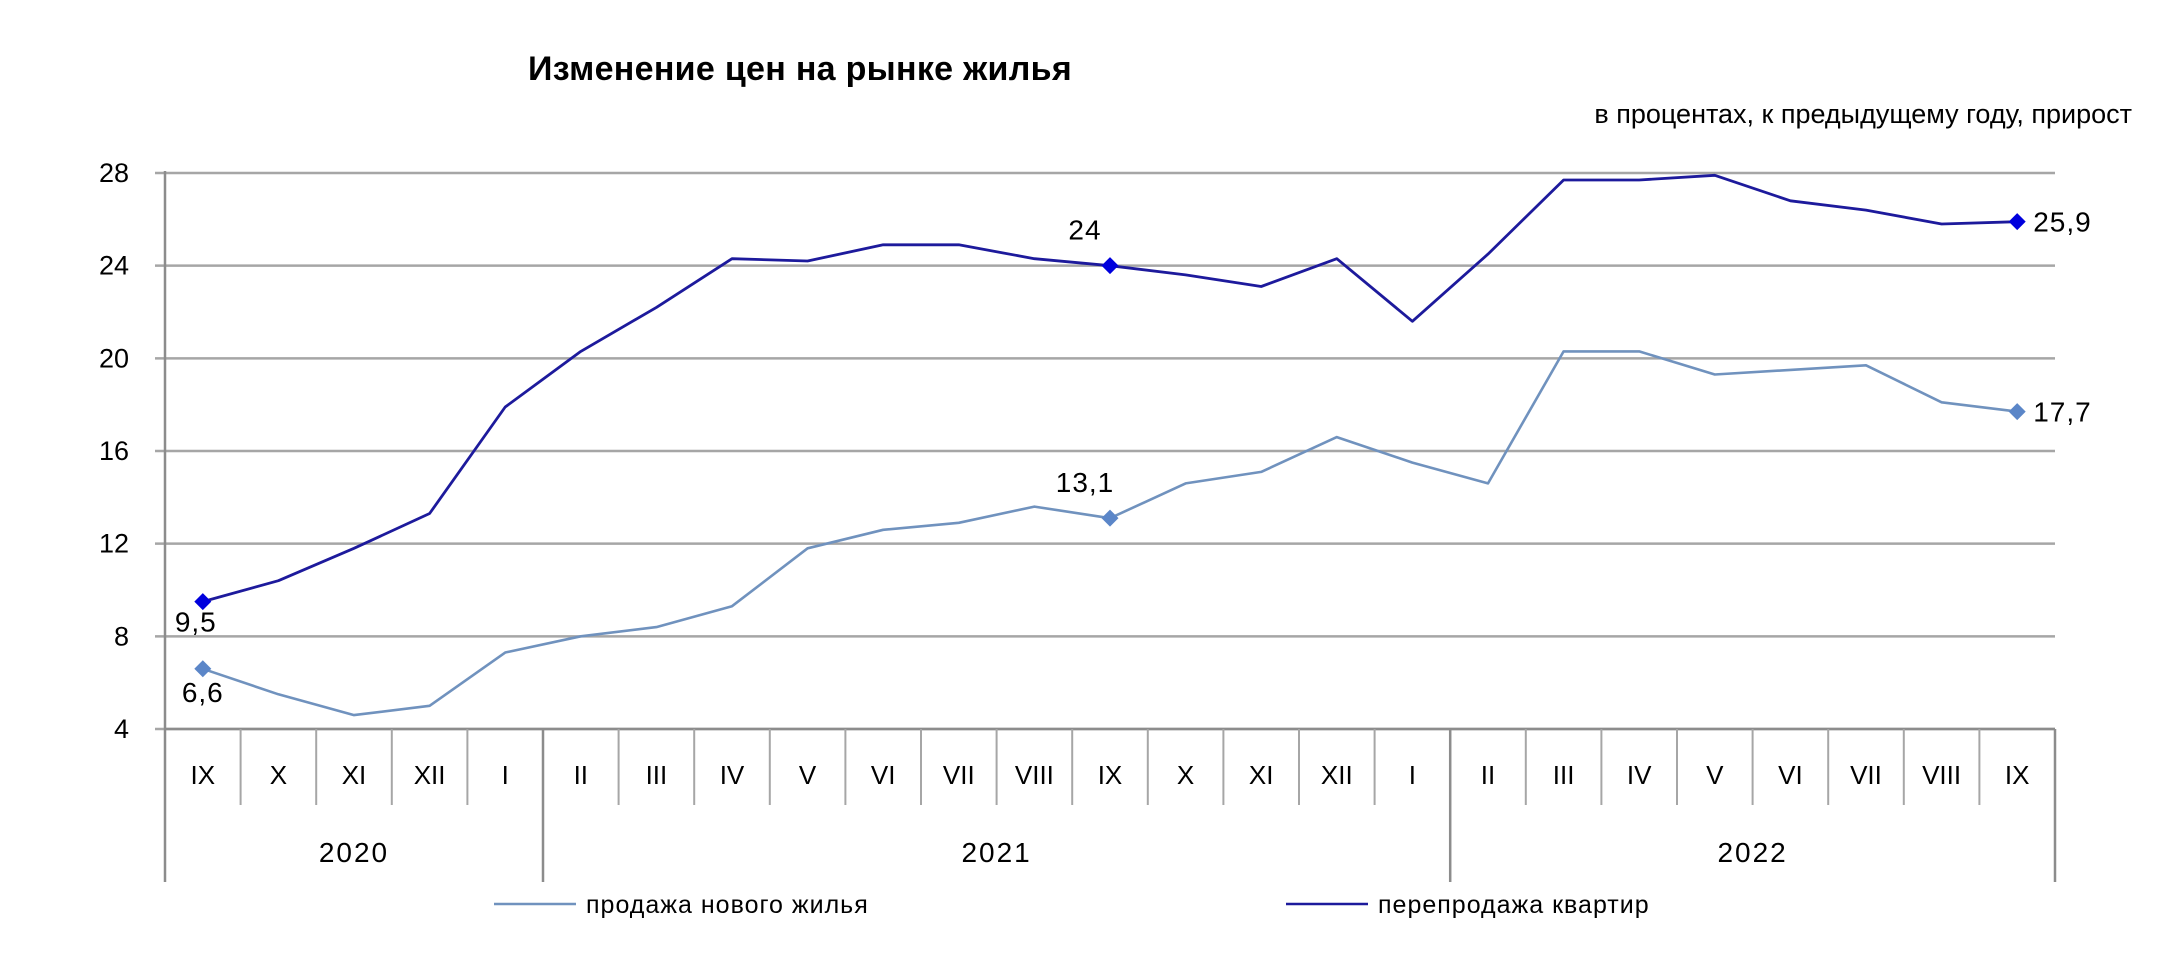 The image size is (2160, 954). Describe the element at coordinates (203, 692) in the screenshot. I see `data-label: 6,6` at that location.